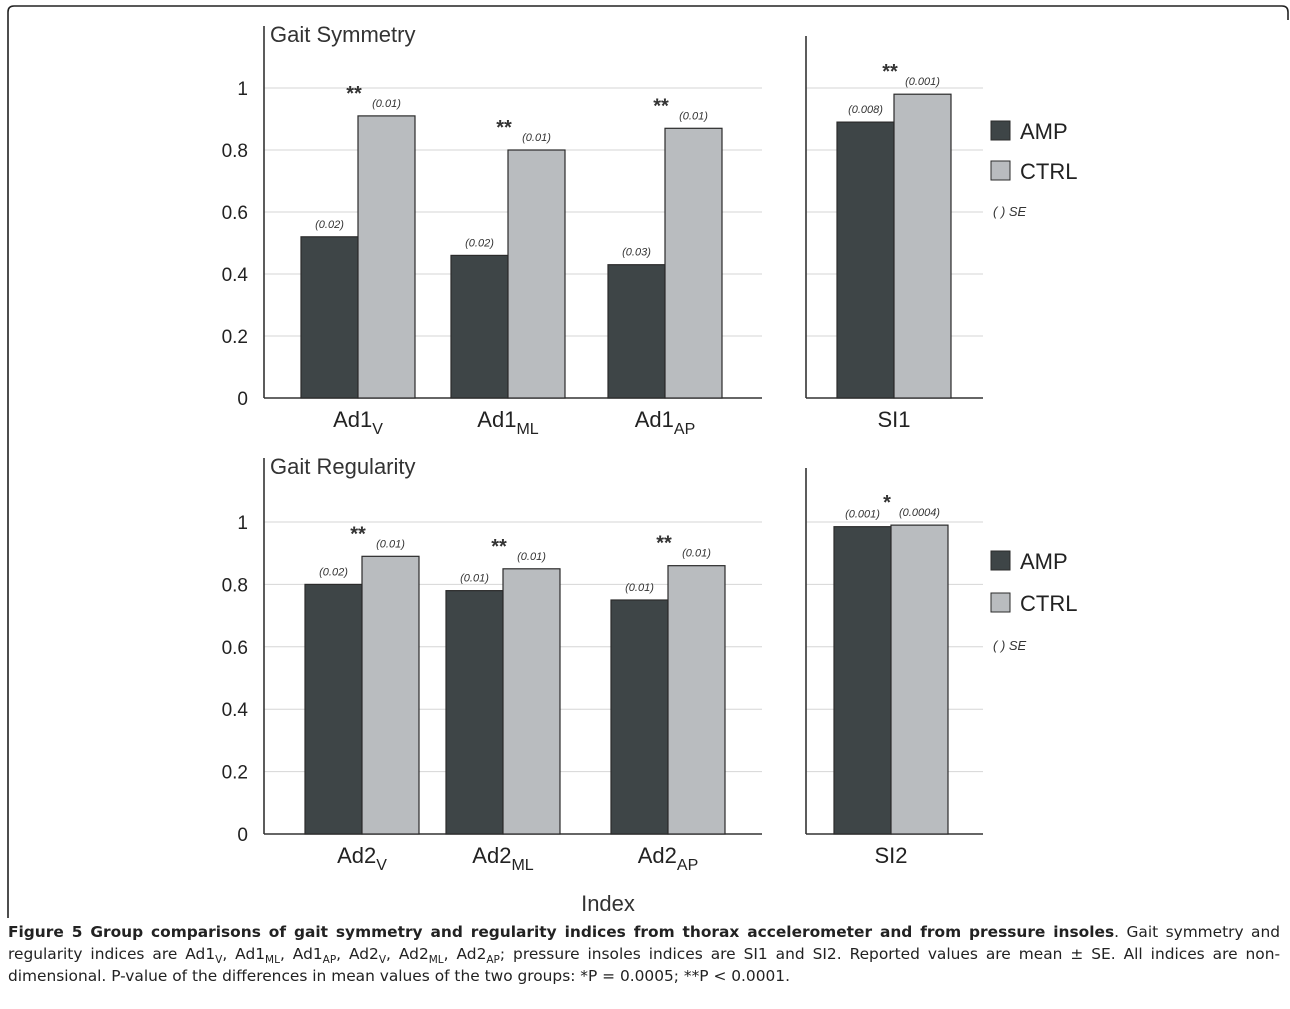  What do you see at coordinates (636, 253) in the screenshot?
I see `se-label: (0.03)` at bounding box center [636, 253].